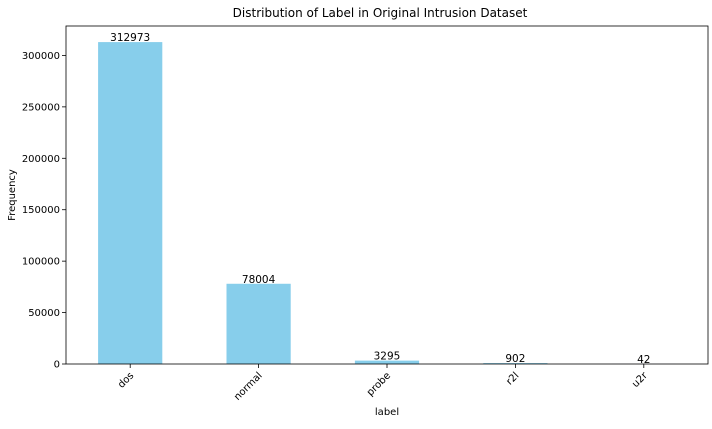 The width and height of the screenshot is (712, 429). What do you see at coordinates (41, 107) in the screenshot?
I see `y-tick-label-250000: 250000` at bounding box center [41, 107].